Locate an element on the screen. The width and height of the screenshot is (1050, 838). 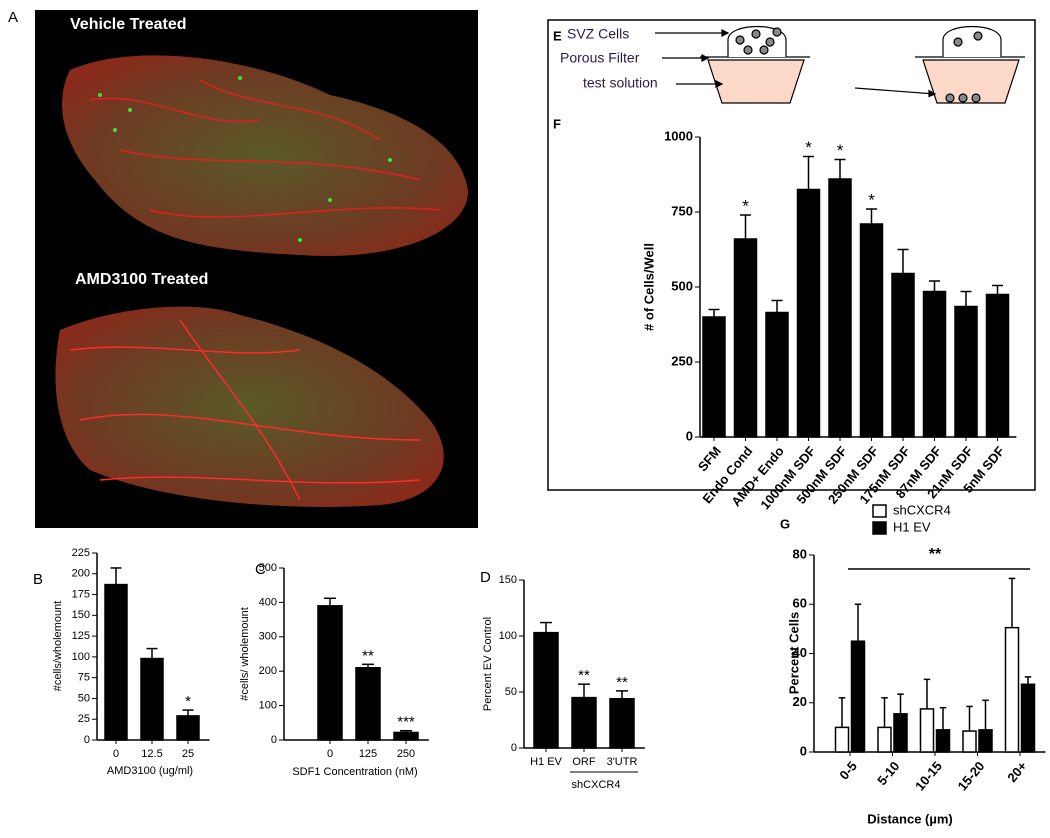
x-axis-label: SDF1 Concentration (nM) is located at coordinates (354, 772).